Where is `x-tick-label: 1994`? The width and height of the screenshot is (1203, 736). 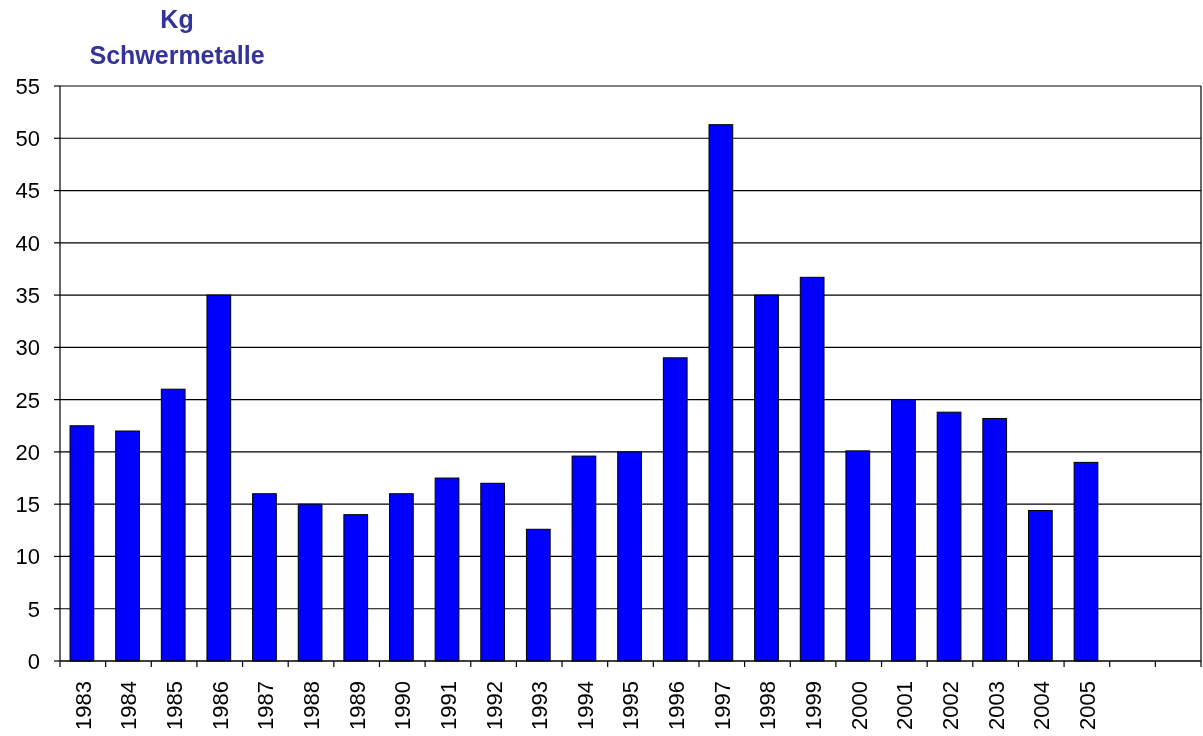 x-tick-label: 1994 is located at coordinates (585, 705).